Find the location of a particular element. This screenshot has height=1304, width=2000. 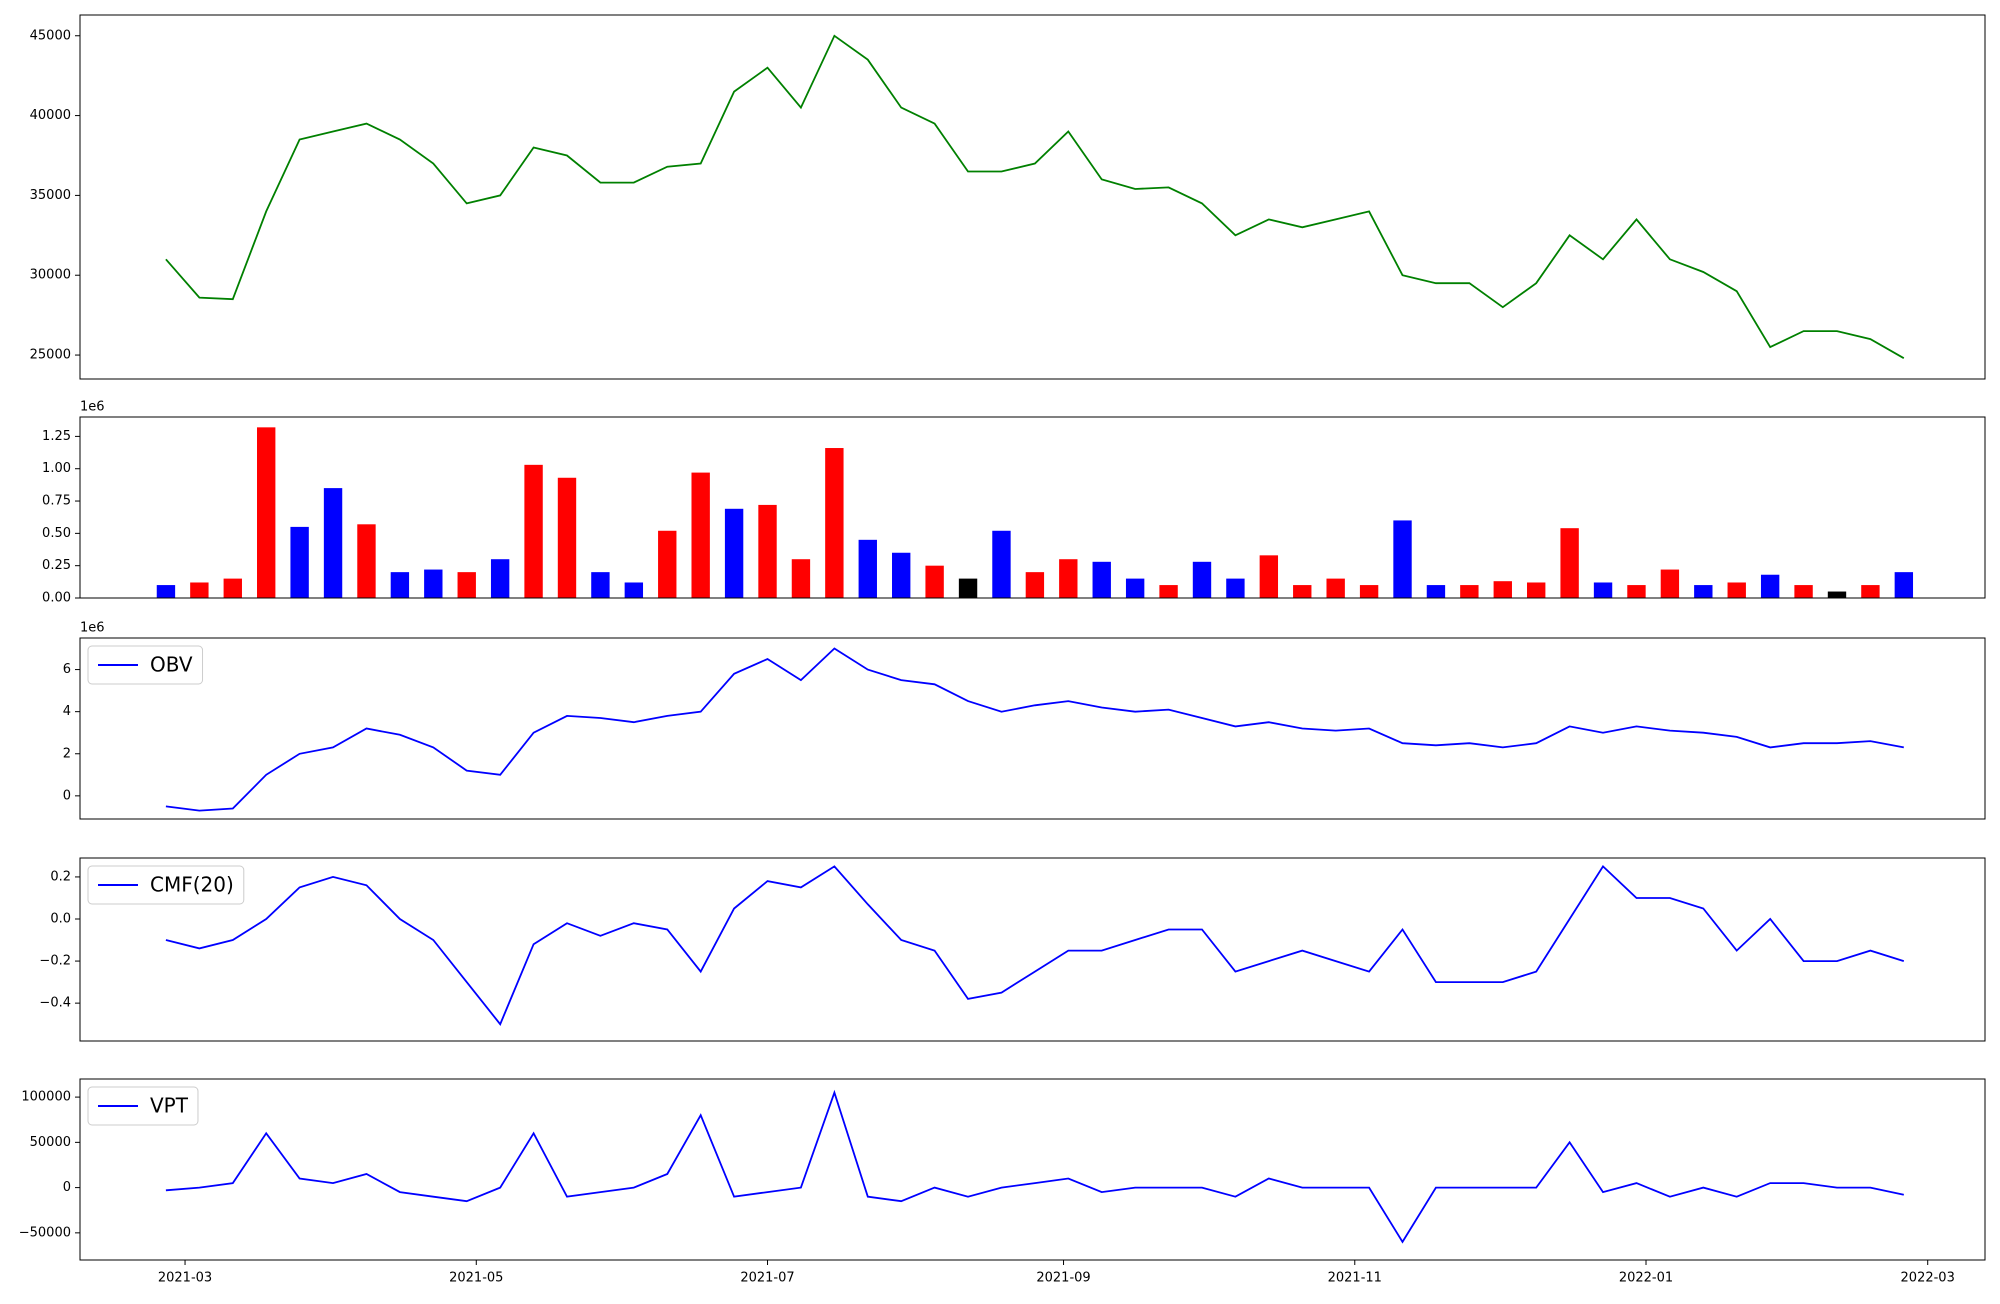

x-tick-label: 2021-05 is located at coordinates (476, 1278).